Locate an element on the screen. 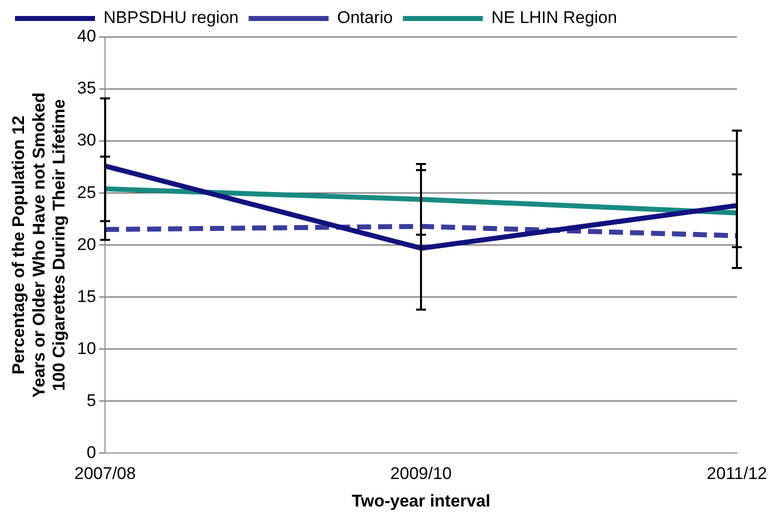 The image size is (770, 516). x-tick-label: 2007/08 is located at coordinates (105, 474).